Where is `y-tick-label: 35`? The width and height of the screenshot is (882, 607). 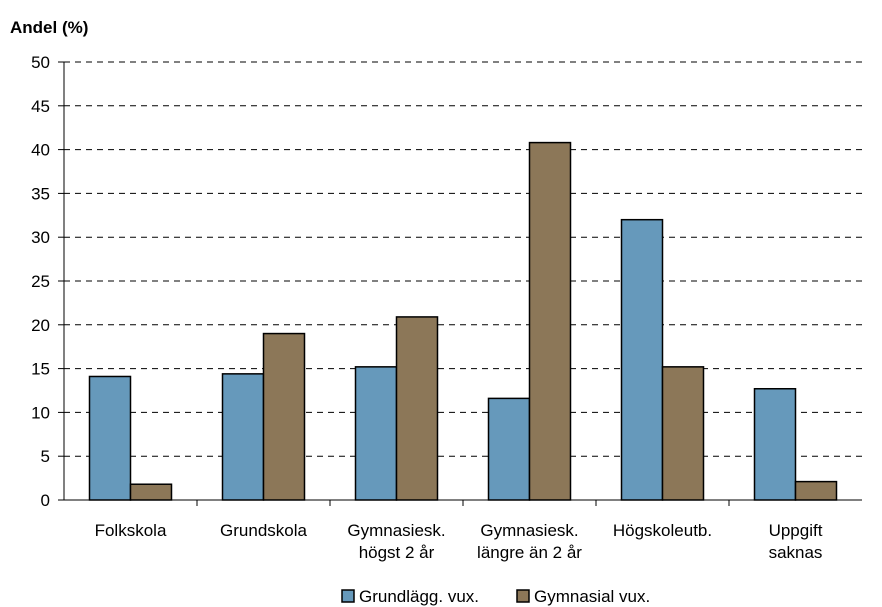
y-tick-label: 35 is located at coordinates (40, 193).